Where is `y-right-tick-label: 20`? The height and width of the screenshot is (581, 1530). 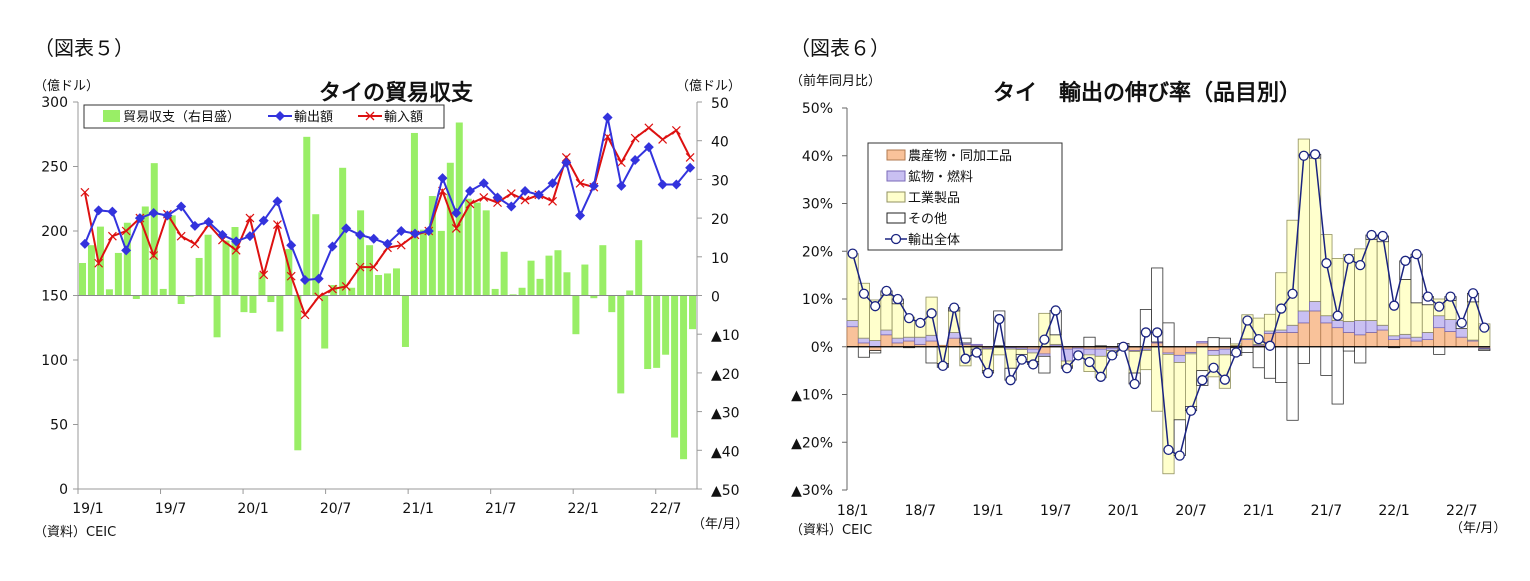
y-right-tick-label: 20 is located at coordinates (720, 220).